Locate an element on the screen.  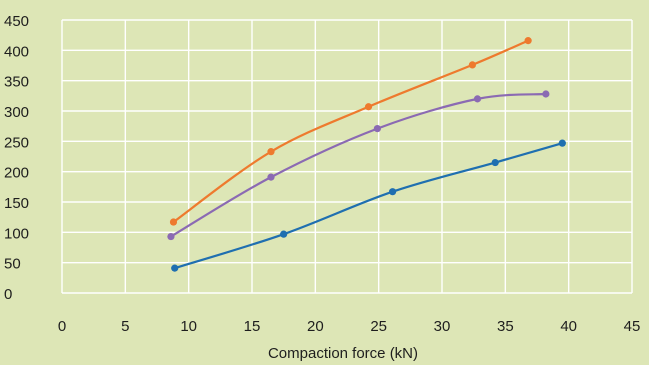
y-tick-label: 150 is located at coordinates (16, 203).